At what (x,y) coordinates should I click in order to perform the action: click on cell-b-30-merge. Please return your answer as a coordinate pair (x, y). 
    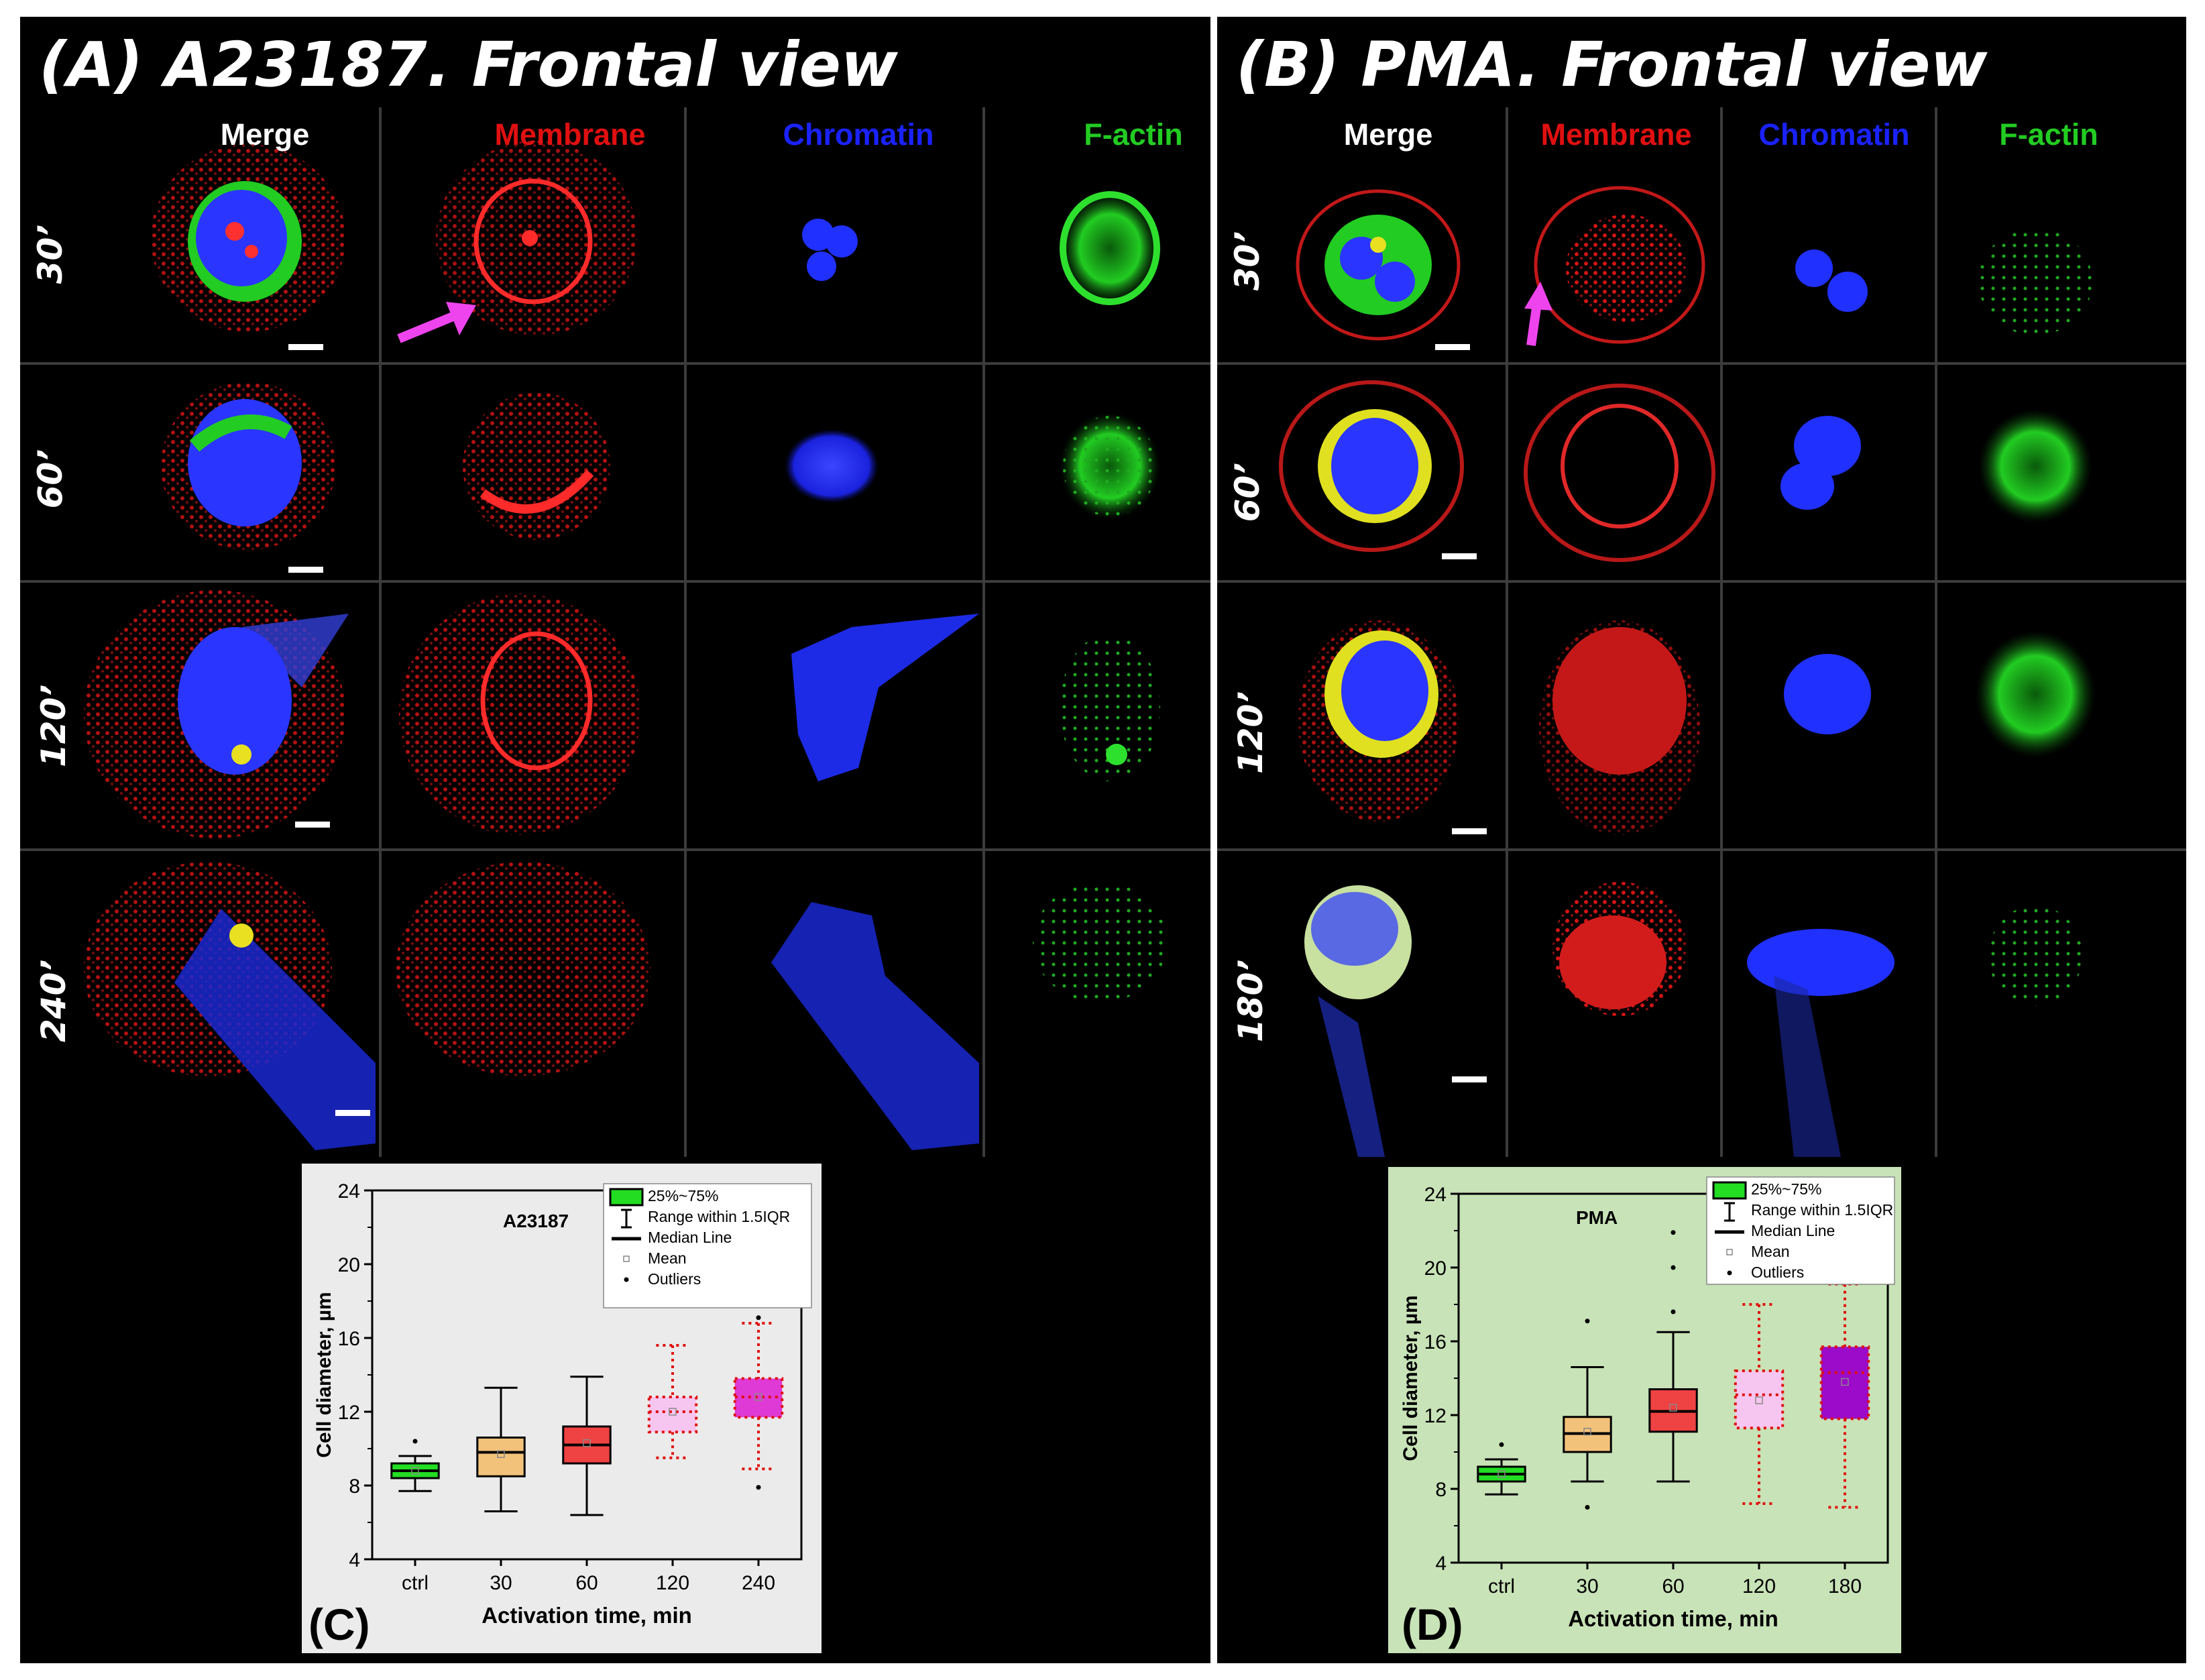
    Looking at the image, I should click on (1378, 265).